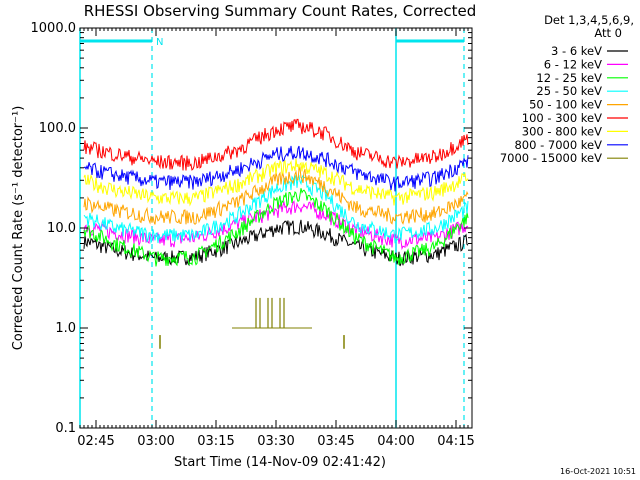  I want to click on y-tick-label: 0.1, so click(65, 428).